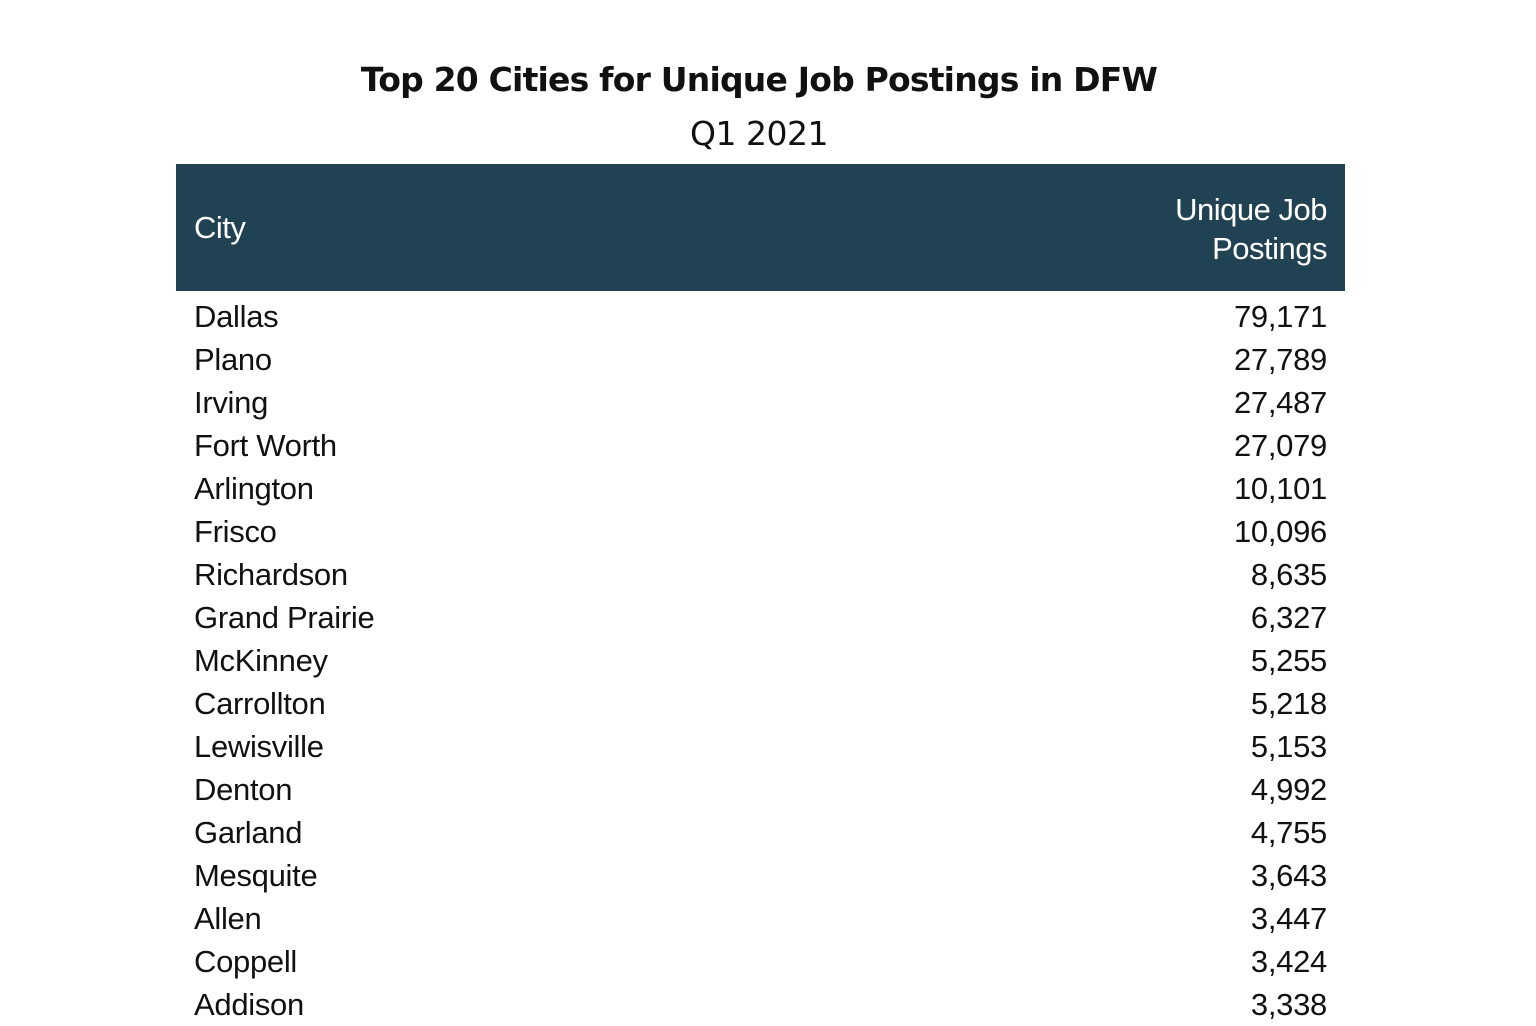  Describe the element at coordinates (254, 488) in the screenshot. I see `city-cell: Arlington` at that location.